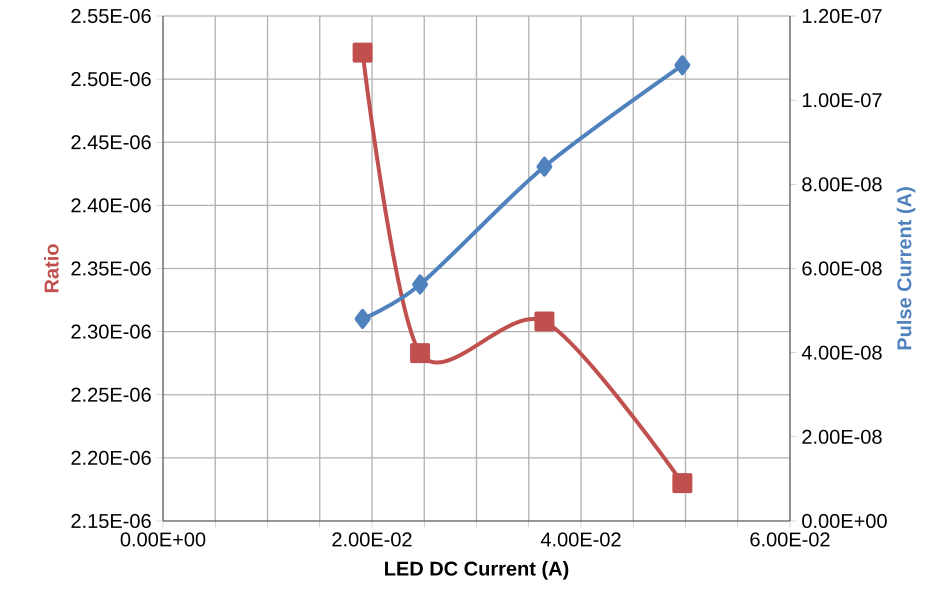 Image resolution: width=952 pixels, height=613 pixels. What do you see at coordinates (906, 268) in the screenshot?
I see `y2-axis-title: Pulse Current (A)` at bounding box center [906, 268].